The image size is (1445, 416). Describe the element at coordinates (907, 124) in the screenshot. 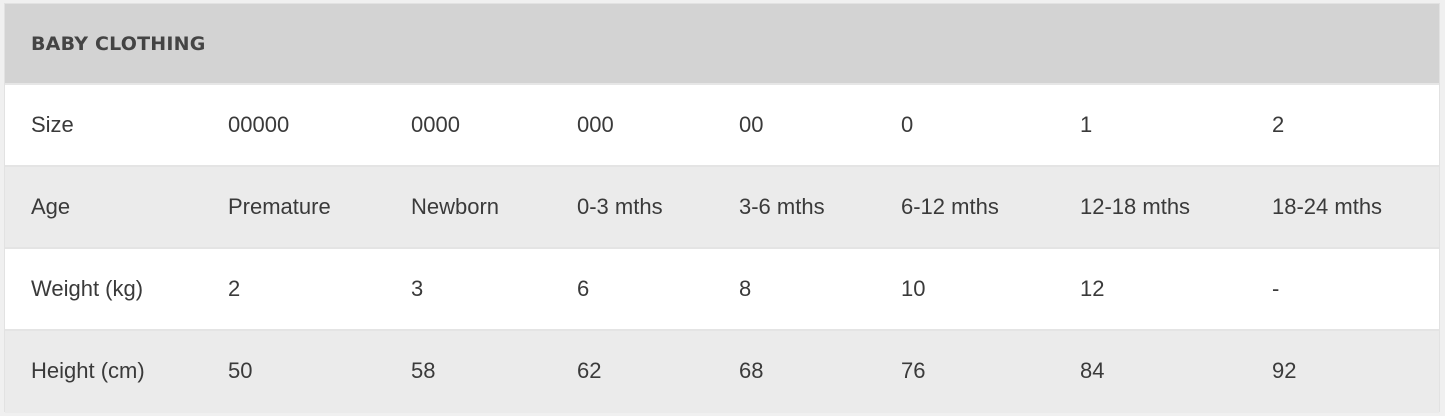

I see `table-cell: 0` at that location.